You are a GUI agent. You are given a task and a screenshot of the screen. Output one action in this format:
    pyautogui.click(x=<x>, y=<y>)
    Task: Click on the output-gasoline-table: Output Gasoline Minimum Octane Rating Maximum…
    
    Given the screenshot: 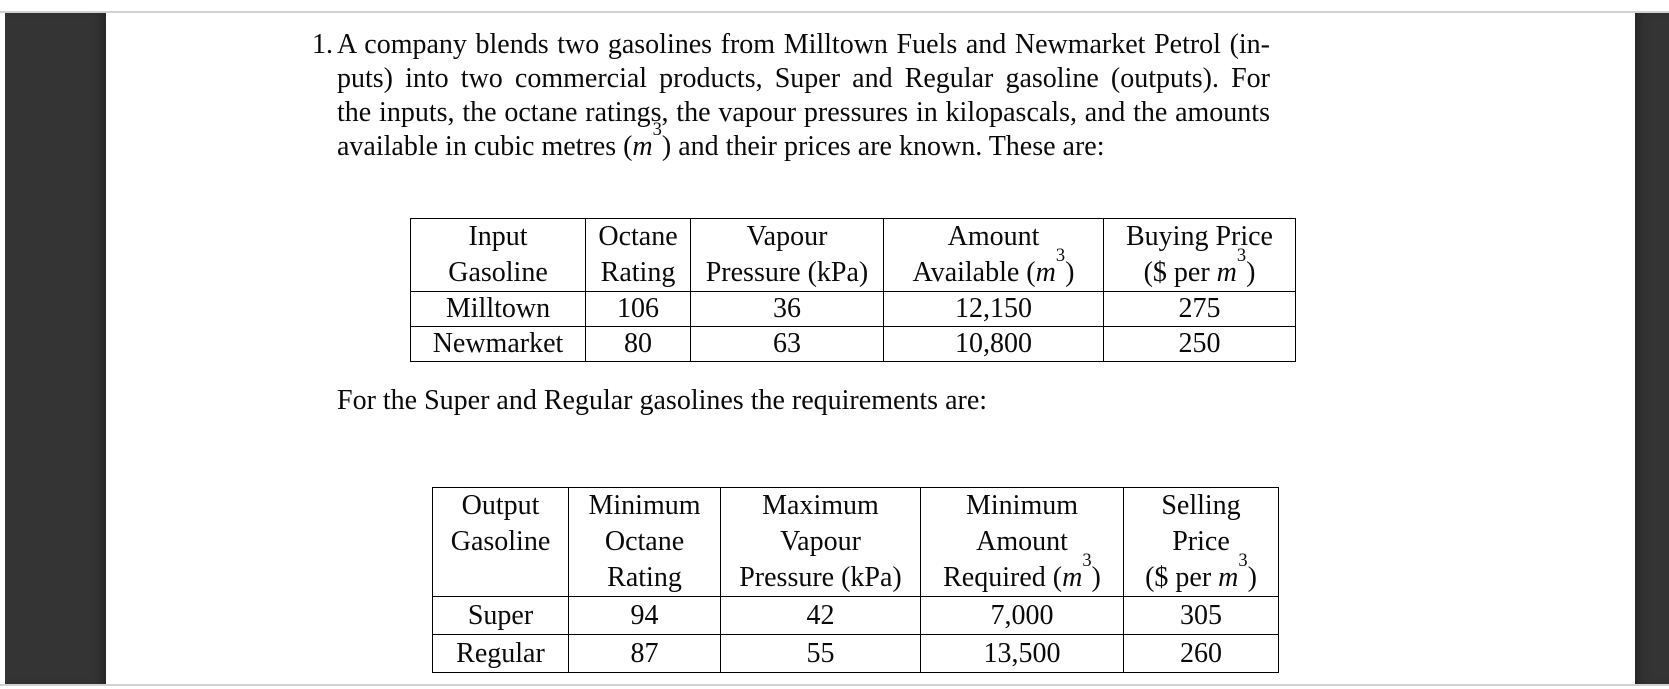 What is the action you would take?
    pyautogui.click(x=855, y=580)
    